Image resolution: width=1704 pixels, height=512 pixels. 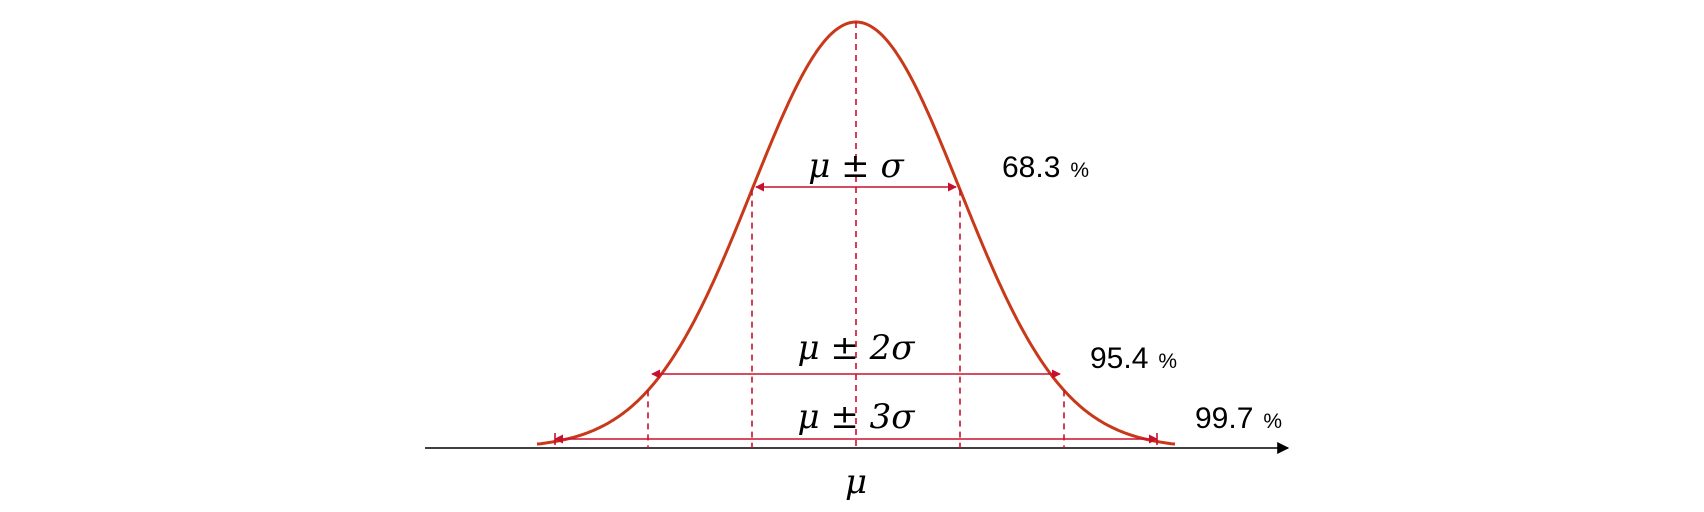 I want to click on interval-label-2sigma: μ ± 2σ, so click(x=856, y=348).